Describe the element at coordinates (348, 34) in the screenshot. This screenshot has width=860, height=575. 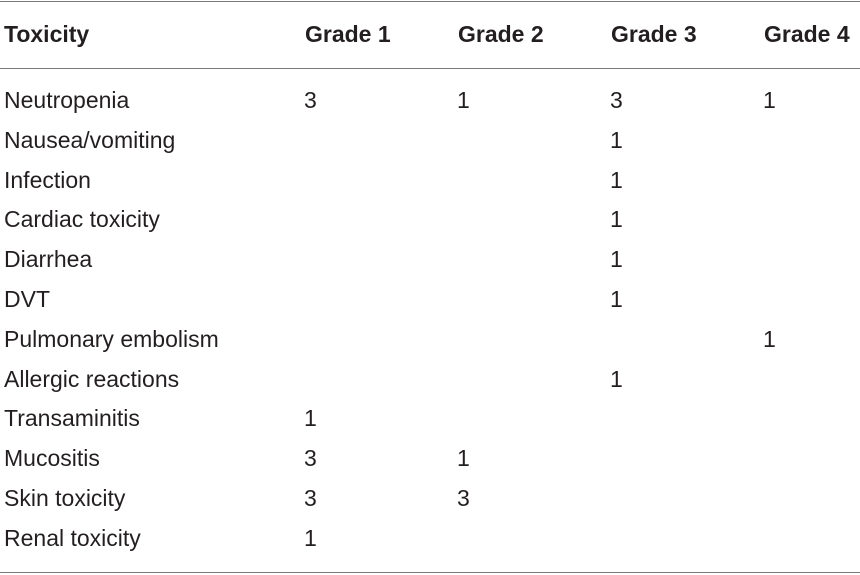
I see `header-grade-1: Grade 1` at that location.